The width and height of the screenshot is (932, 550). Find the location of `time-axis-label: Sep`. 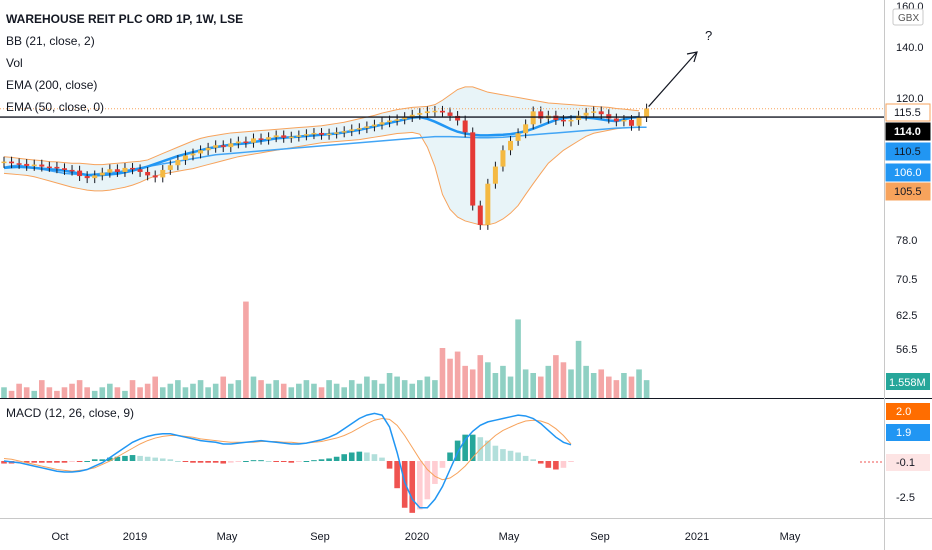

time-axis-label: Sep is located at coordinates (320, 537).